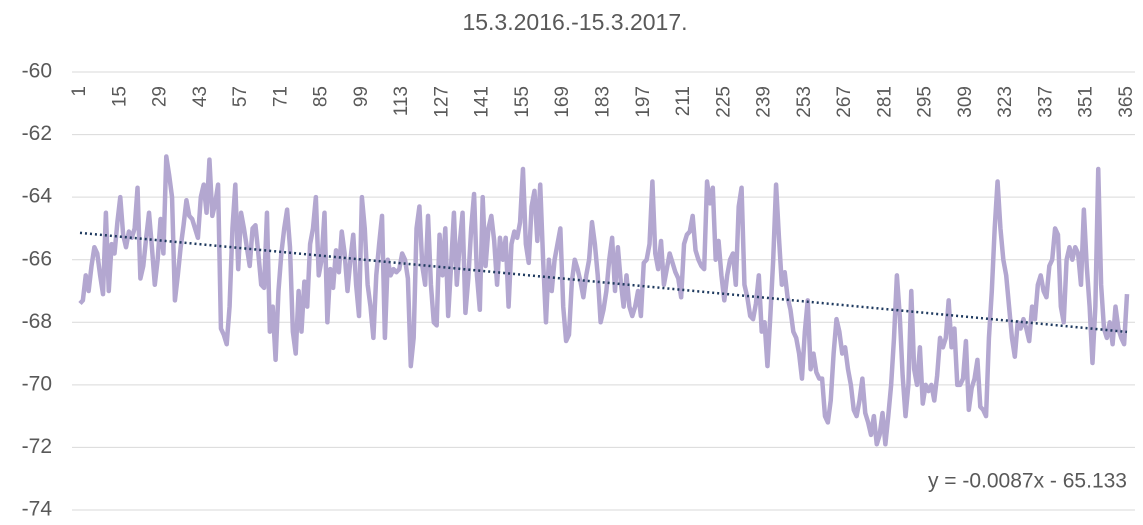  Describe the element at coordinates (925, 102) in the screenshot. I see `x-tick-label: 295` at that location.